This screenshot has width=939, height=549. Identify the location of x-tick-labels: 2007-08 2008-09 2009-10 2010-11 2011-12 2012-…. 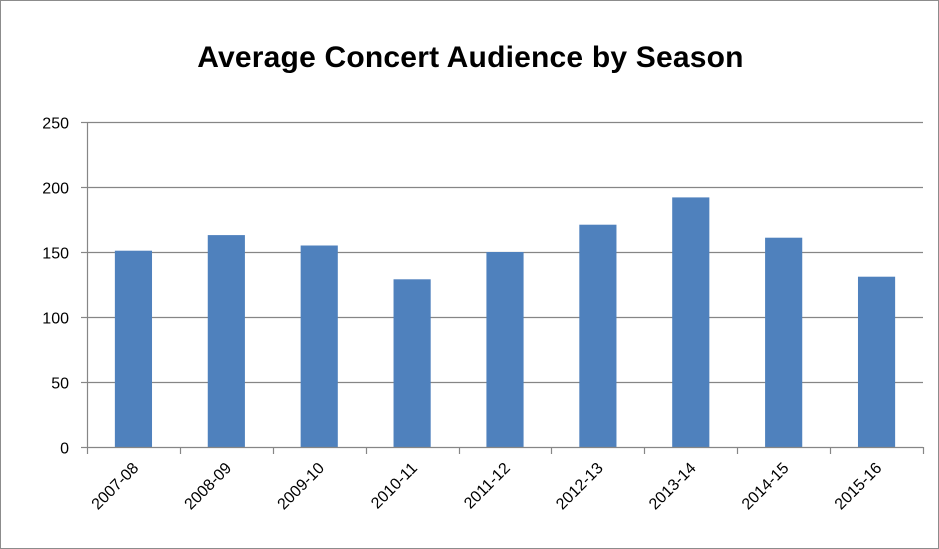
(487, 487).